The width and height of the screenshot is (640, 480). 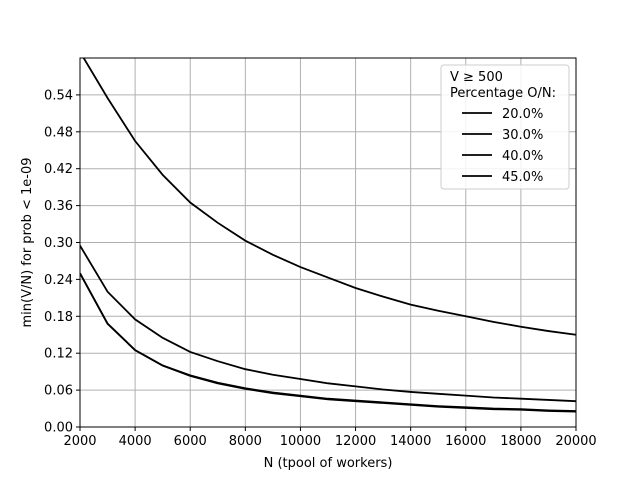 I want to click on x-tick-label: 12000, so click(x=355, y=441).